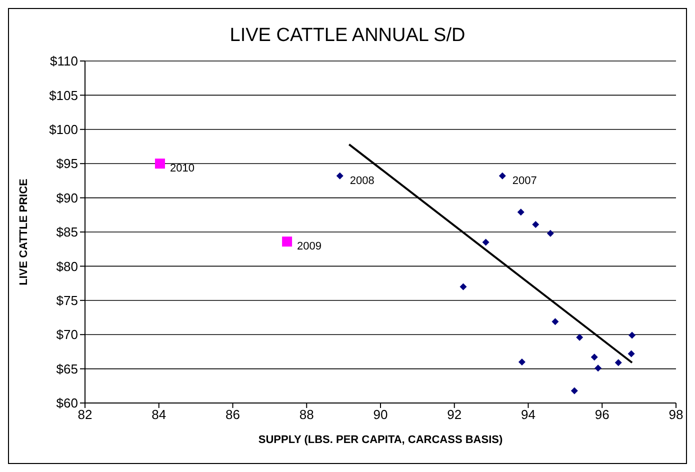 Image resolution: width=695 pixels, height=472 pixels. Describe the element at coordinates (24, 232) in the screenshot. I see `y-axis-title: LIVE CATTLE PRICE` at that location.